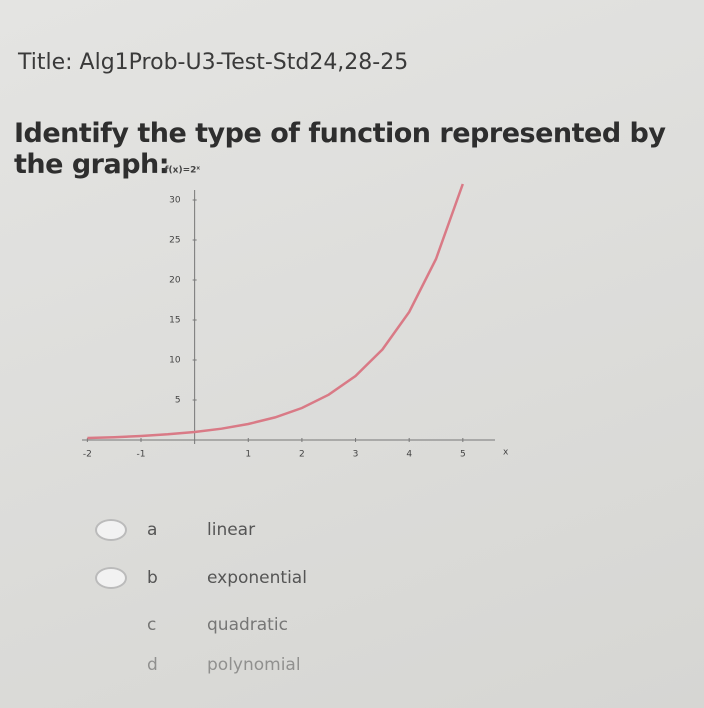  I want to click on option-text: linear, so click(231, 530).